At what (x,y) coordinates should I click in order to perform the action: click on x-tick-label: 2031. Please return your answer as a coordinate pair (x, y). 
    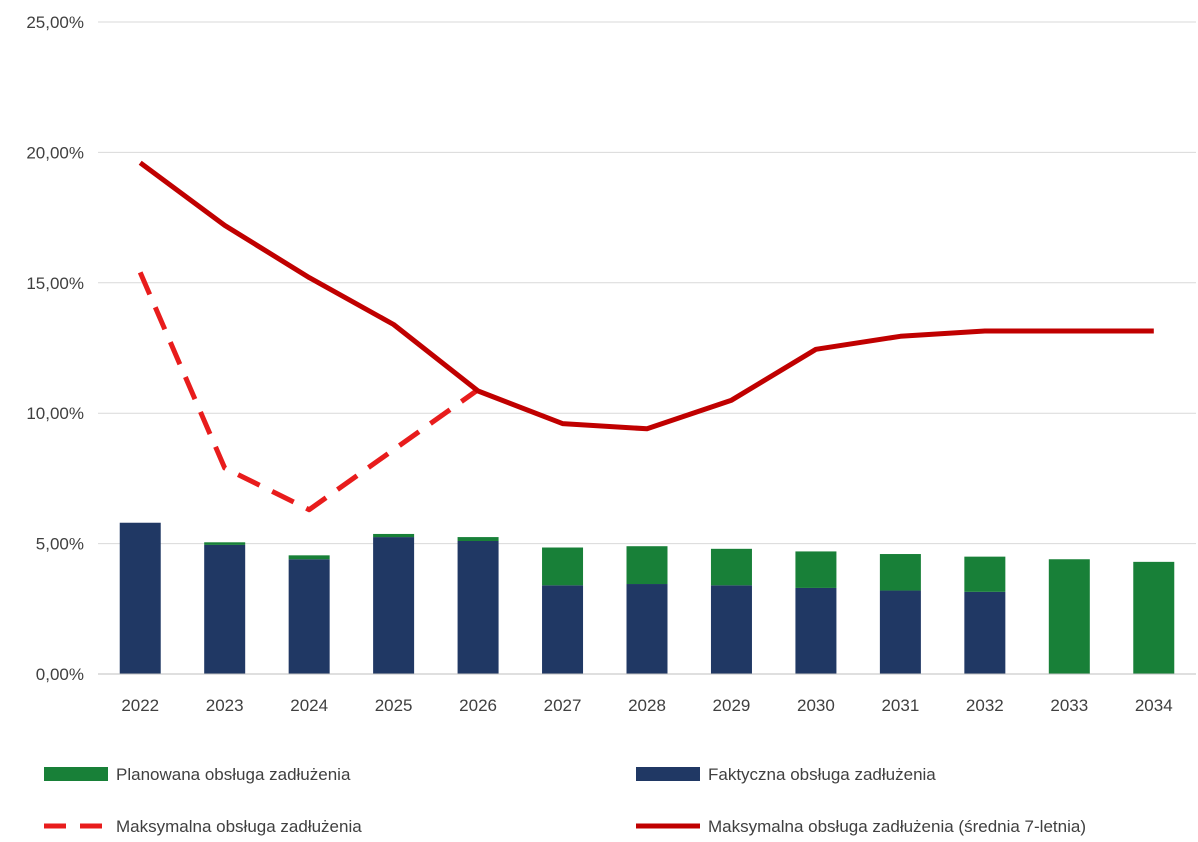
    Looking at the image, I should click on (900, 705).